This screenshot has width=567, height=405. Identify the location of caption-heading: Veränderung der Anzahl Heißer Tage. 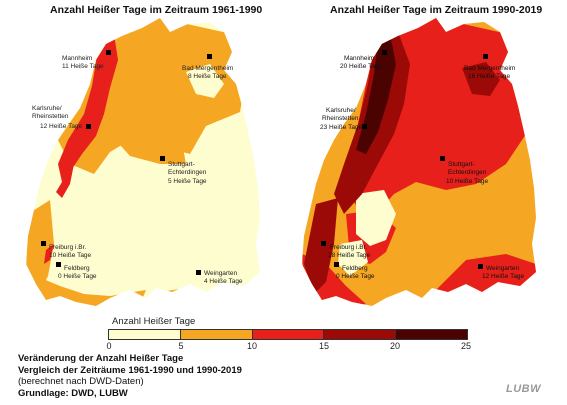
(101, 358).